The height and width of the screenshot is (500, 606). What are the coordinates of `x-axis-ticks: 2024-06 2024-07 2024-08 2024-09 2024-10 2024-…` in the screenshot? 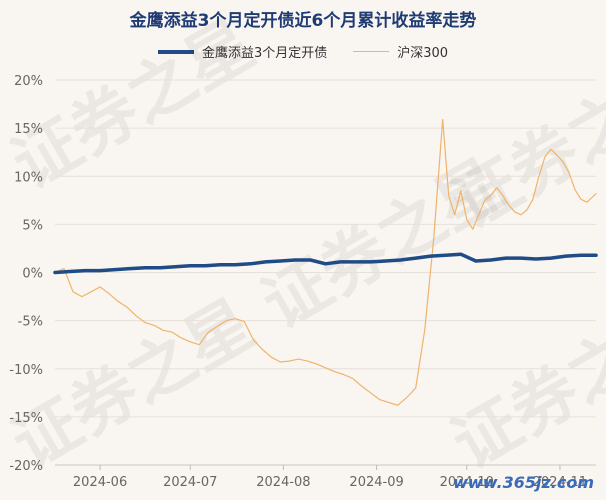 It's located at (330, 477).